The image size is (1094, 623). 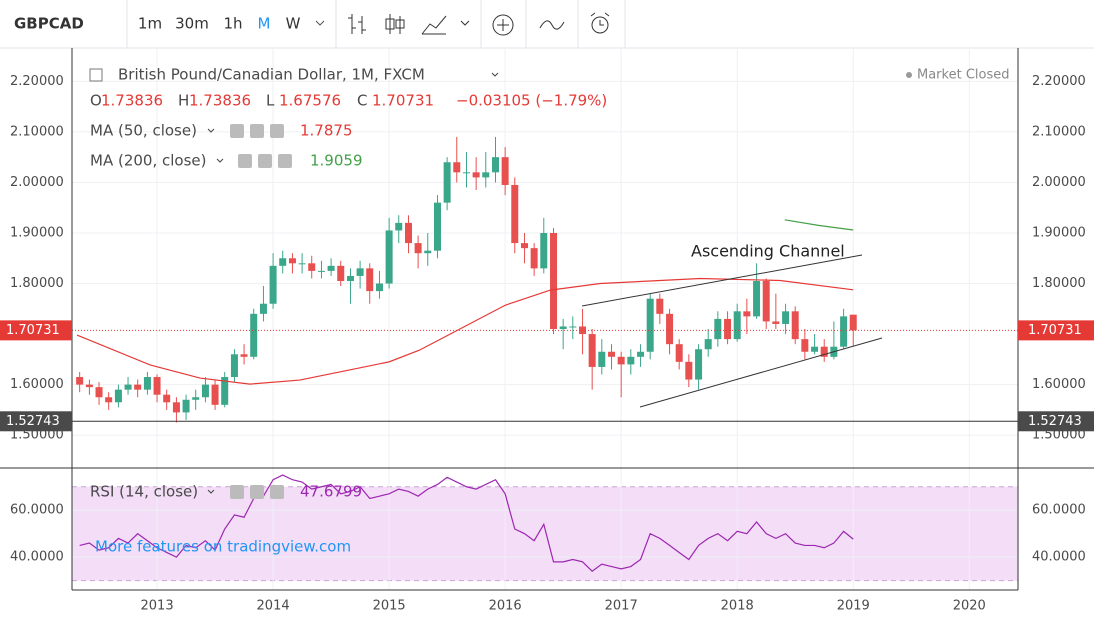 What do you see at coordinates (232, 24) in the screenshot?
I see `interval-button: 1h` at bounding box center [232, 24].